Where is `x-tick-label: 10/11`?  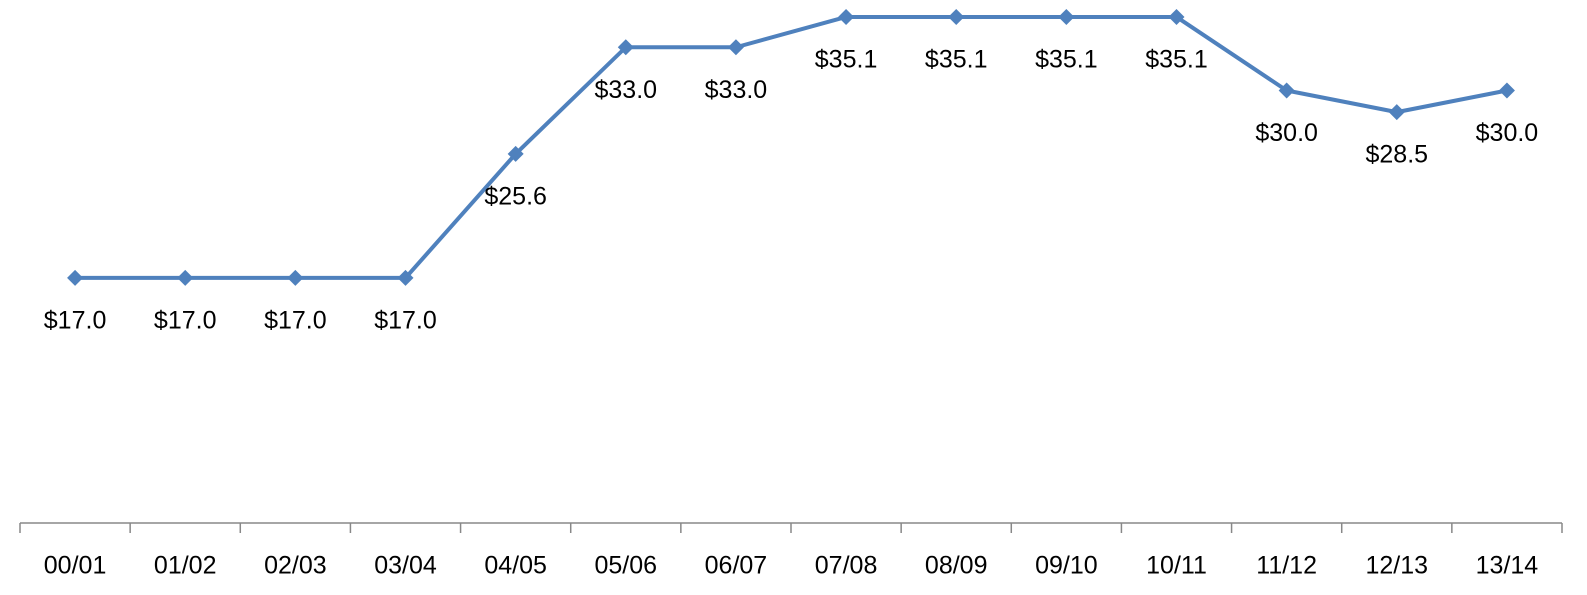 x-tick-label: 10/11 is located at coordinates (1176, 566).